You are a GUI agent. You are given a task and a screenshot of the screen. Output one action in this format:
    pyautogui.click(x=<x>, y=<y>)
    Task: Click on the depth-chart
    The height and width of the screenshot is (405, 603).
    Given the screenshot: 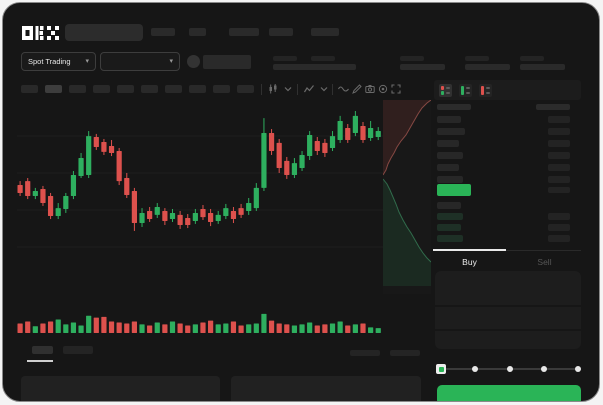 What is the action you would take?
    pyautogui.click(x=407, y=197)
    